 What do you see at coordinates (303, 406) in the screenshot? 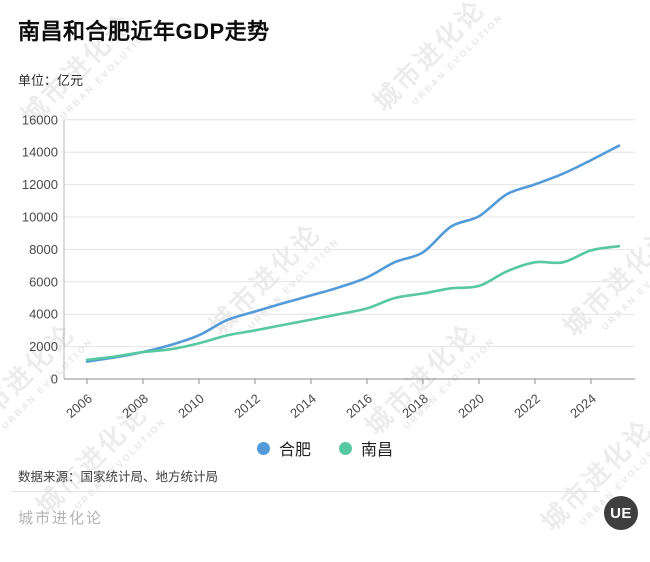
I see `svg-text: 2014` at bounding box center [303, 406].